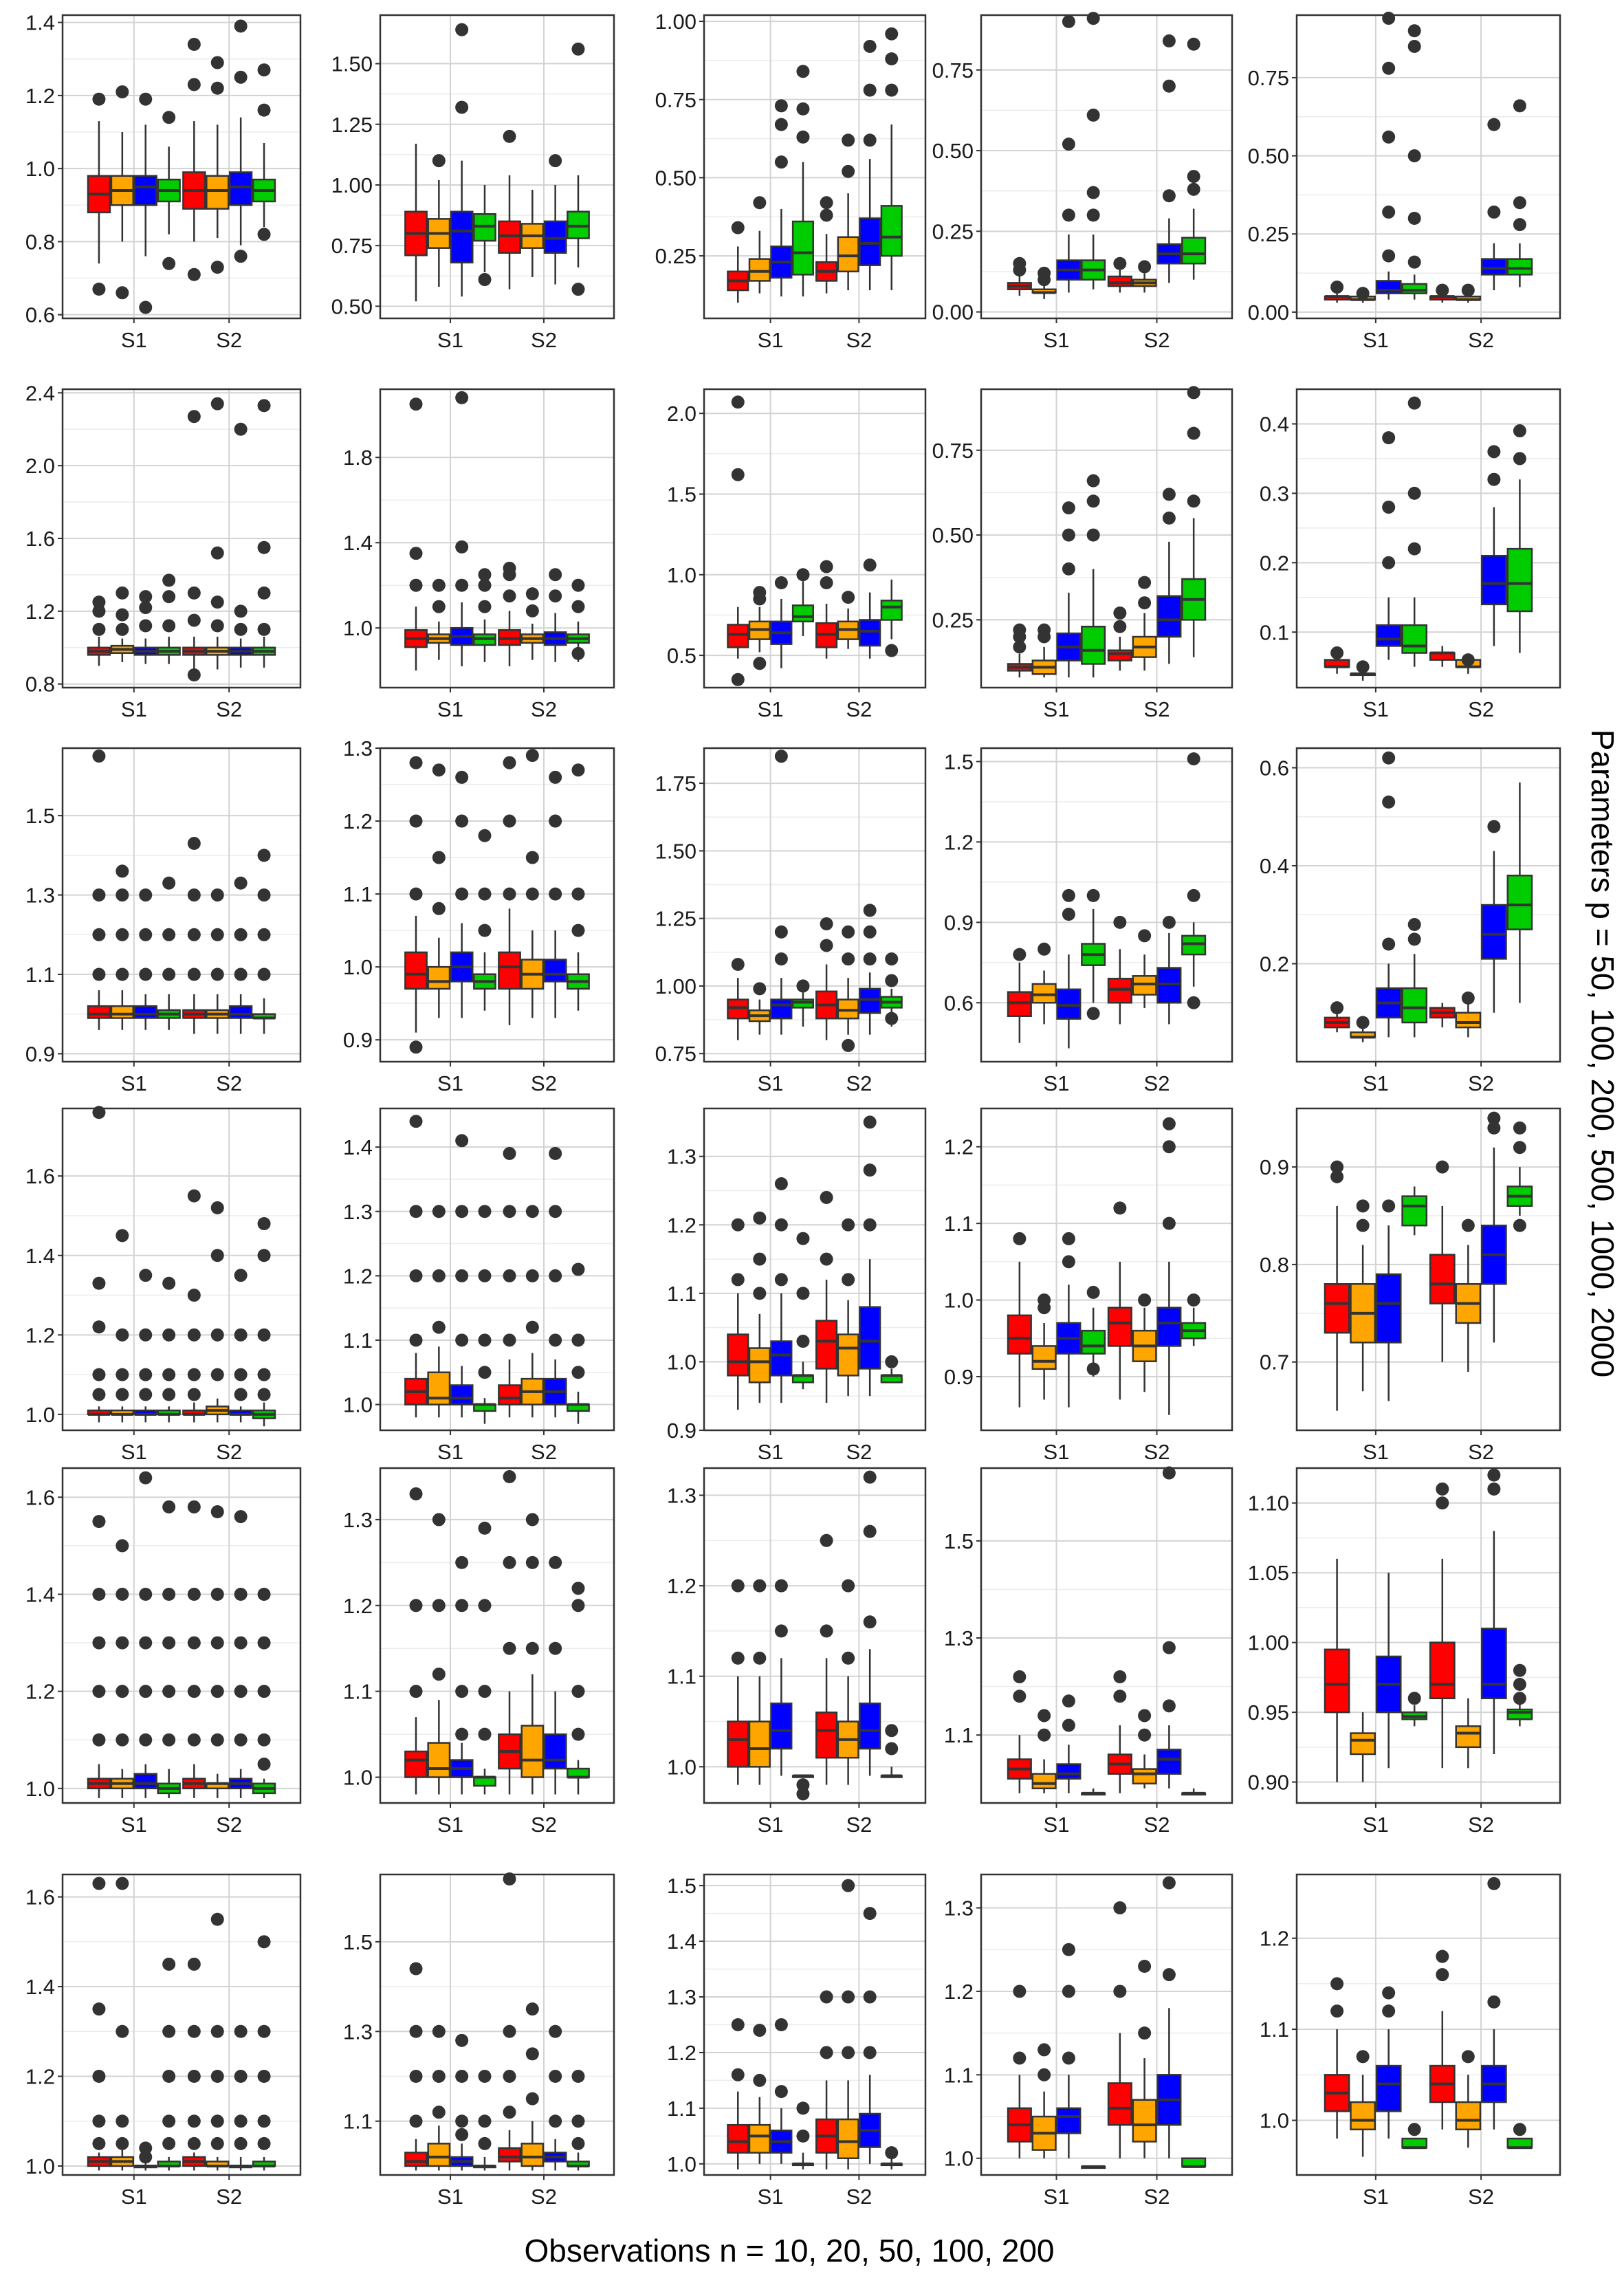  What do you see at coordinates (859, 340) in the screenshot?
I see `x-tick-label: S2` at bounding box center [859, 340].